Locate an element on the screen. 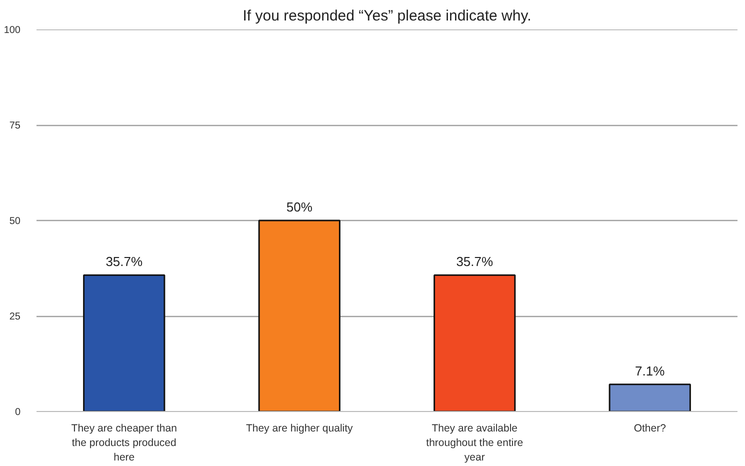 The height and width of the screenshot is (466, 745). x-tick-label: They are available throughout the entire year is located at coordinates (475, 443).